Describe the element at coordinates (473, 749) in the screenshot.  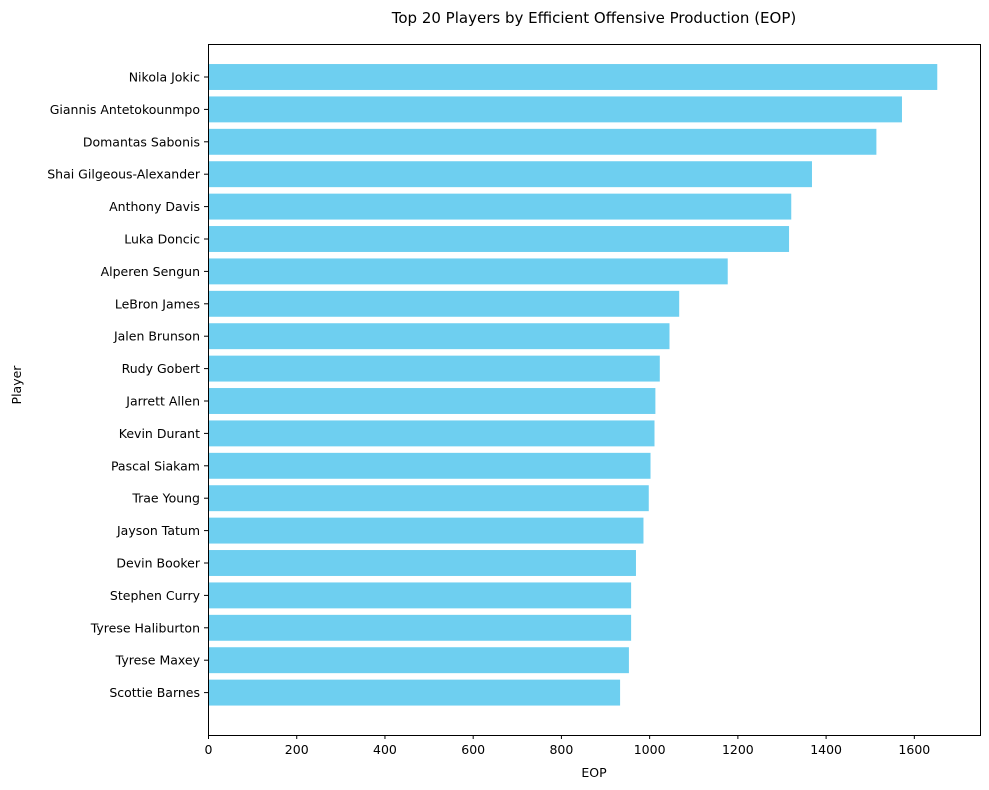
I see `x-tick-label: 600` at that location.